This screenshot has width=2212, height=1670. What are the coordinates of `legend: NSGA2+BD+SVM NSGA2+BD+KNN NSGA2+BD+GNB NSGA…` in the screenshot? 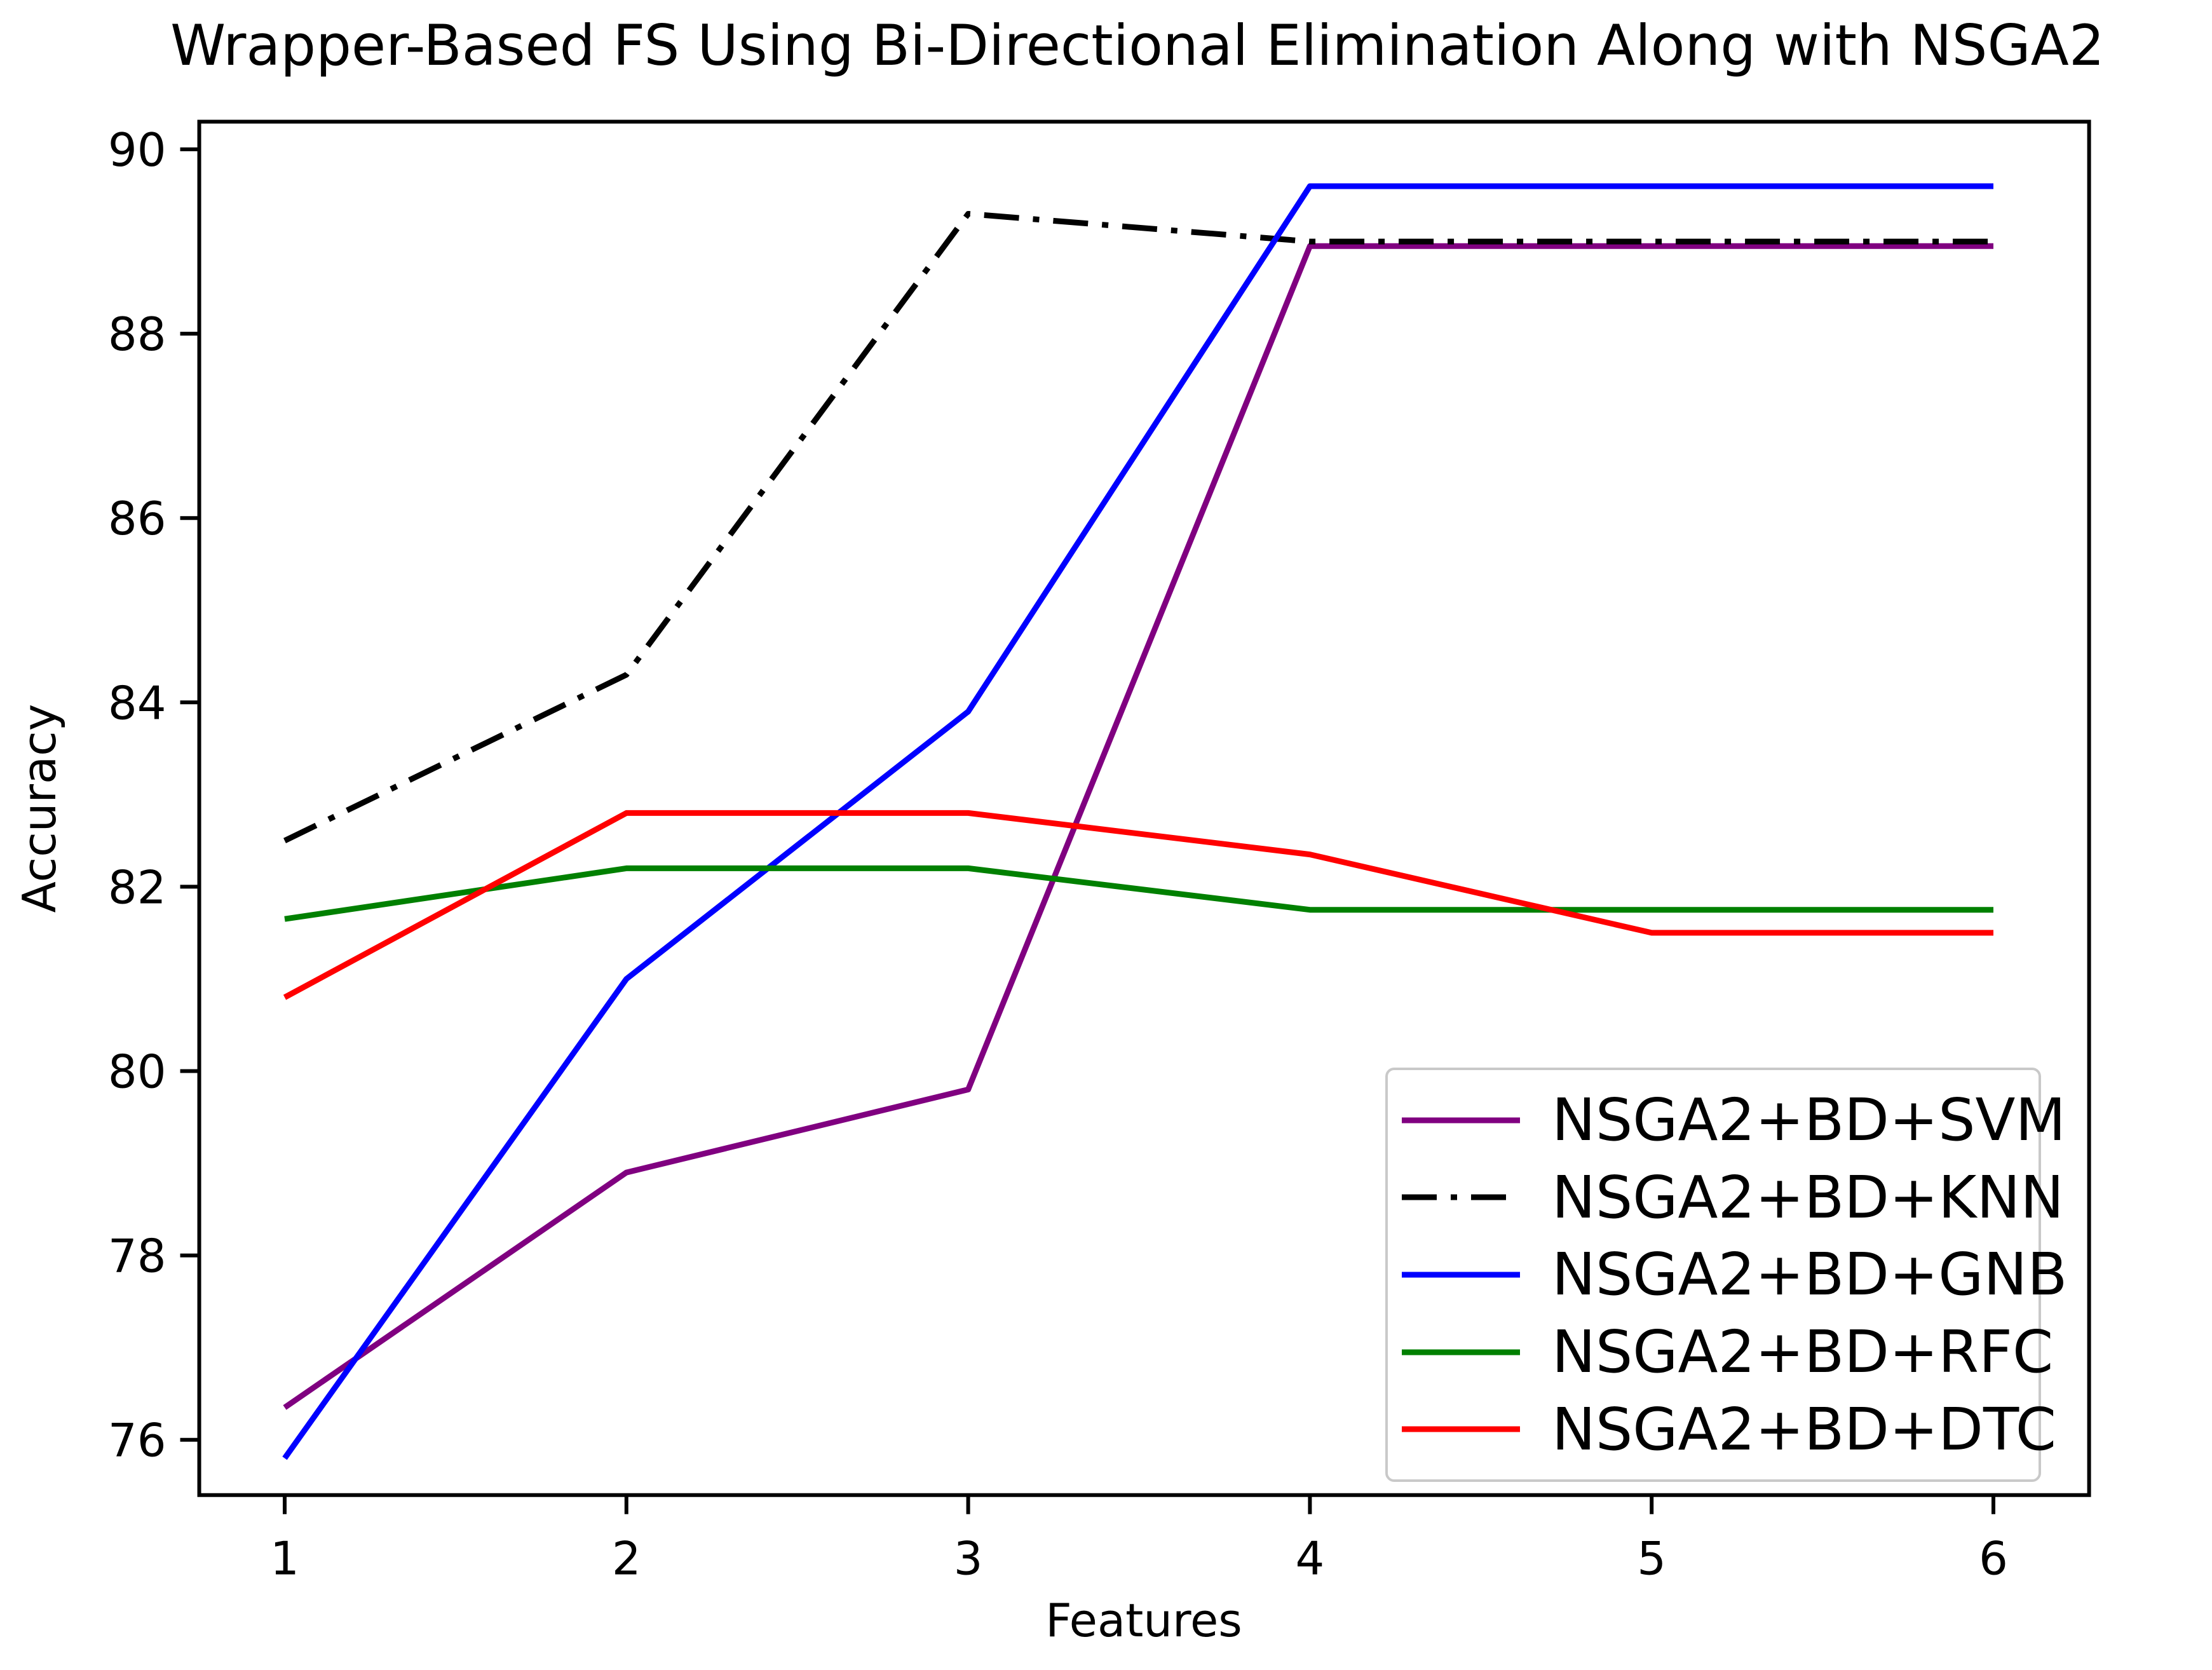 It's located at (1726, 1275).